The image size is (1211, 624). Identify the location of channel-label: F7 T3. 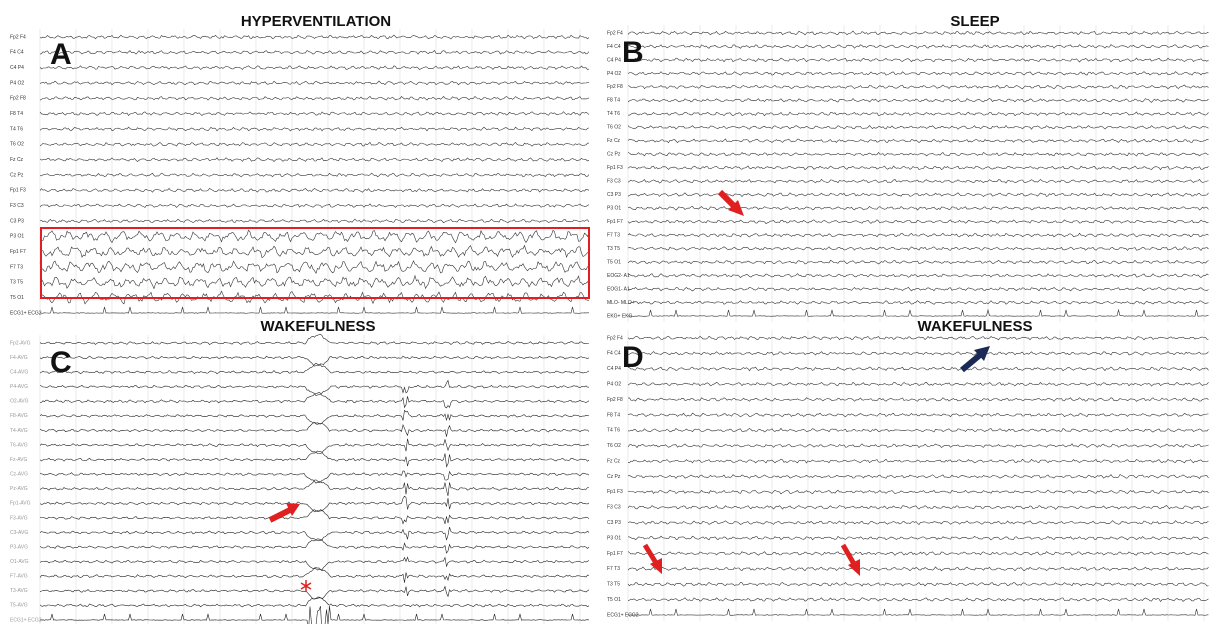
(613, 569).